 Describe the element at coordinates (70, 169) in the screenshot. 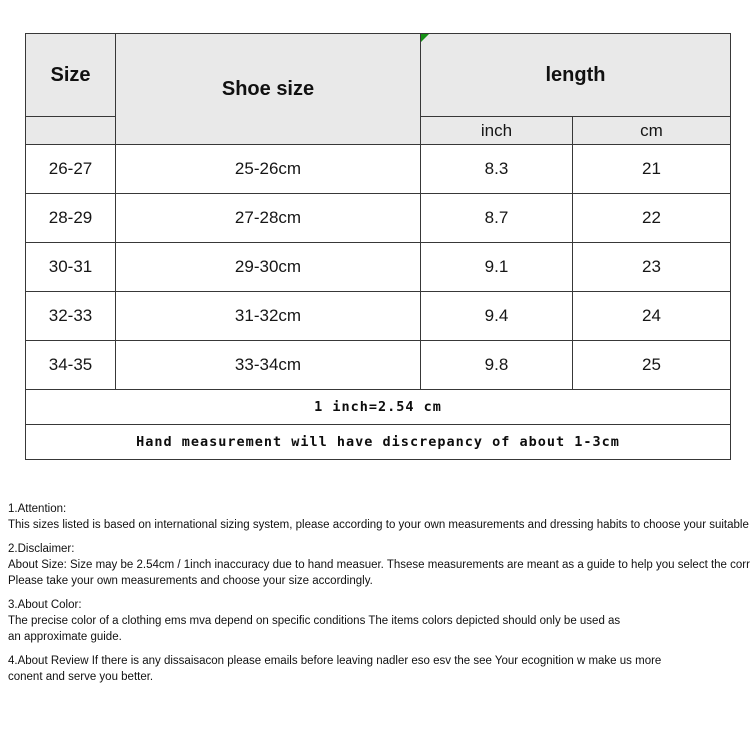

I see `cell-size: 26-27` at that location.